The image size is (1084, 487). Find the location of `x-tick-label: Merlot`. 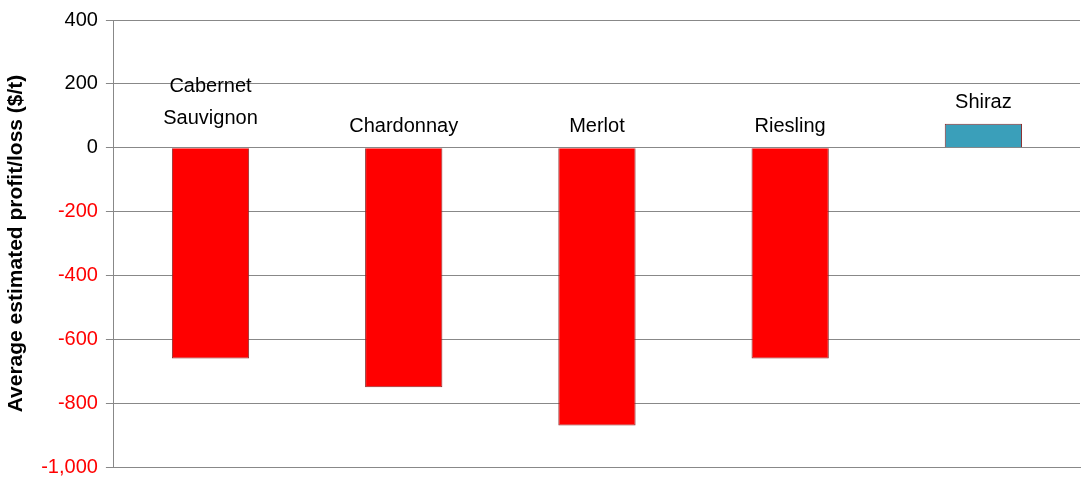

x-tick-label: Merlot is located at coordinates (597, 124).